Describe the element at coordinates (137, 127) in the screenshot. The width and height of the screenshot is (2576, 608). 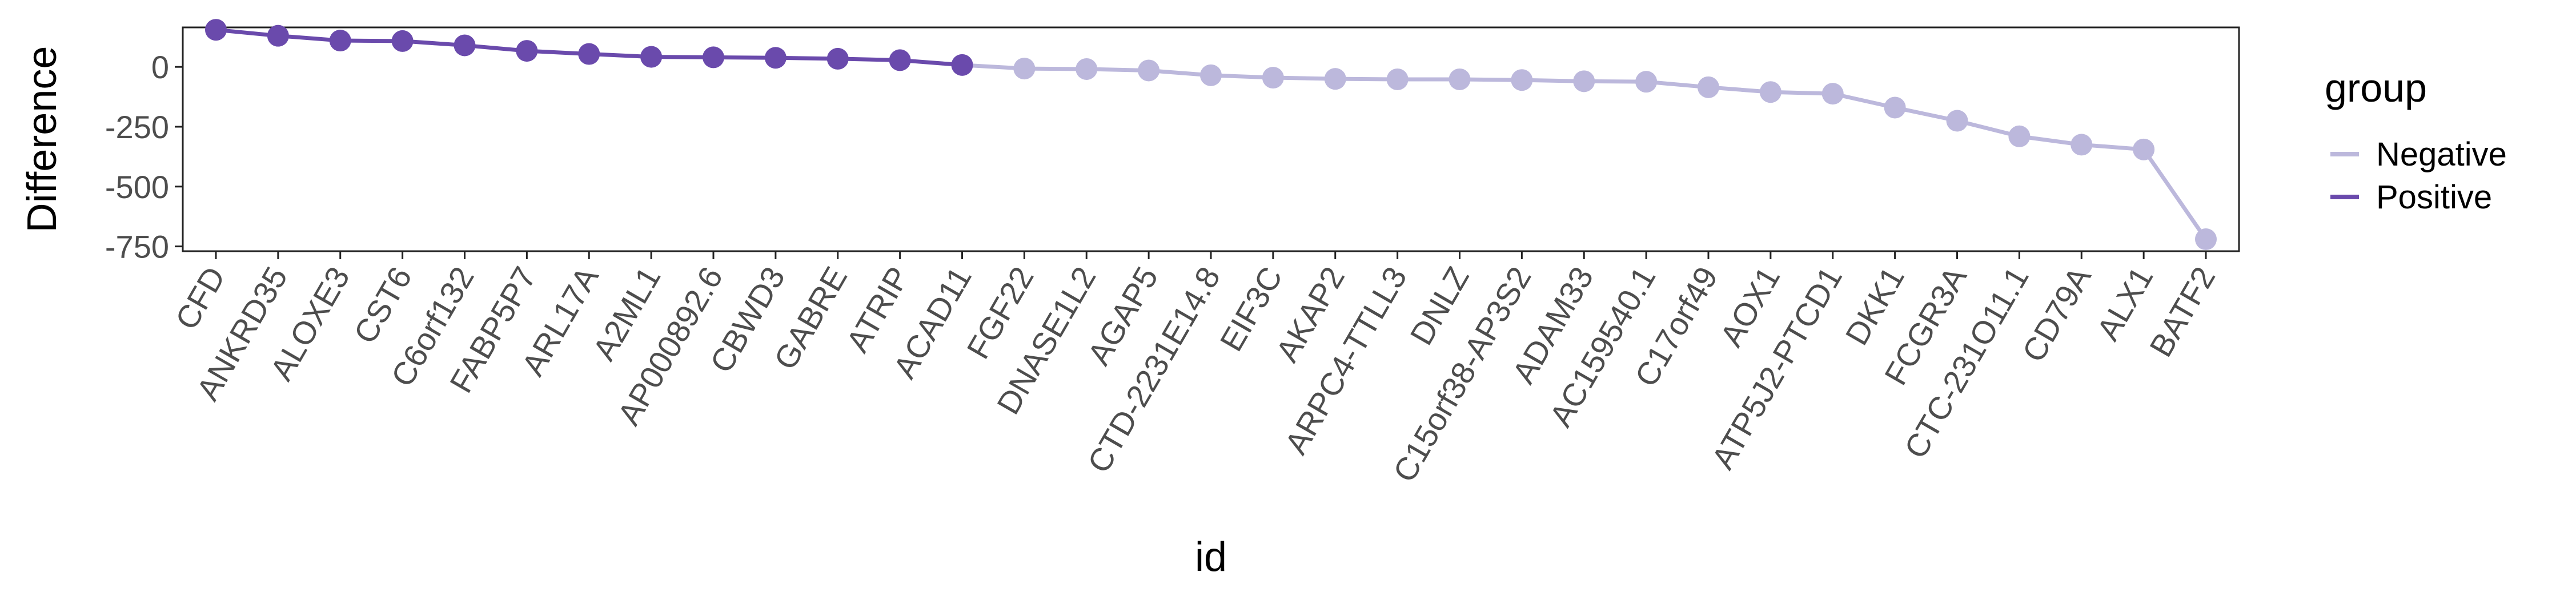
I see `y-tick-label: -250` at that location.